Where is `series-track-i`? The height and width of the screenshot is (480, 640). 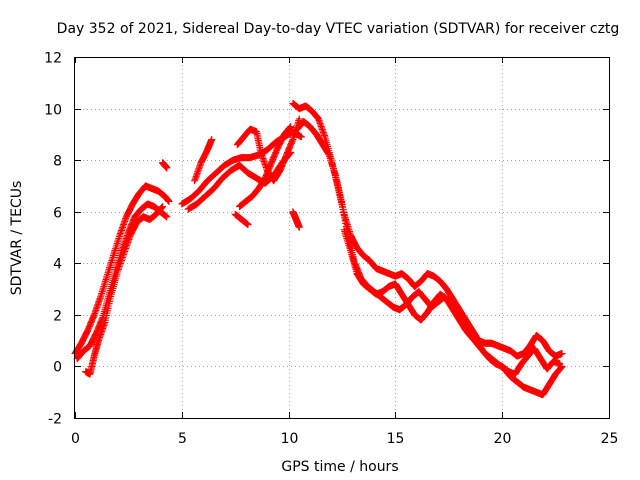
series-track-i is located at coordinates (265, 167).